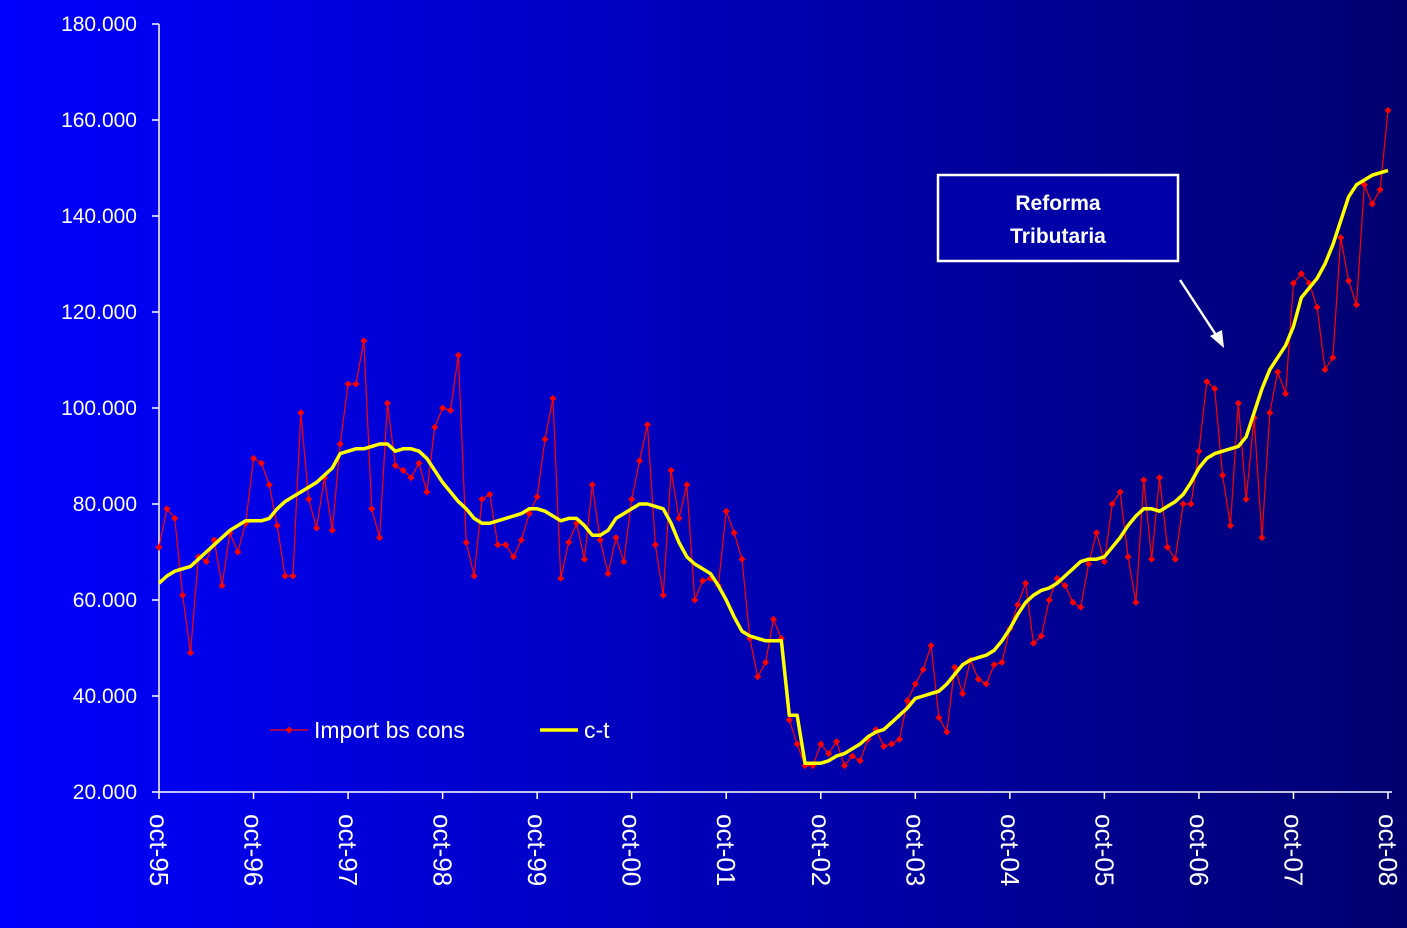  I want to click on y-tick-label: 60.000, so click(105, 600).